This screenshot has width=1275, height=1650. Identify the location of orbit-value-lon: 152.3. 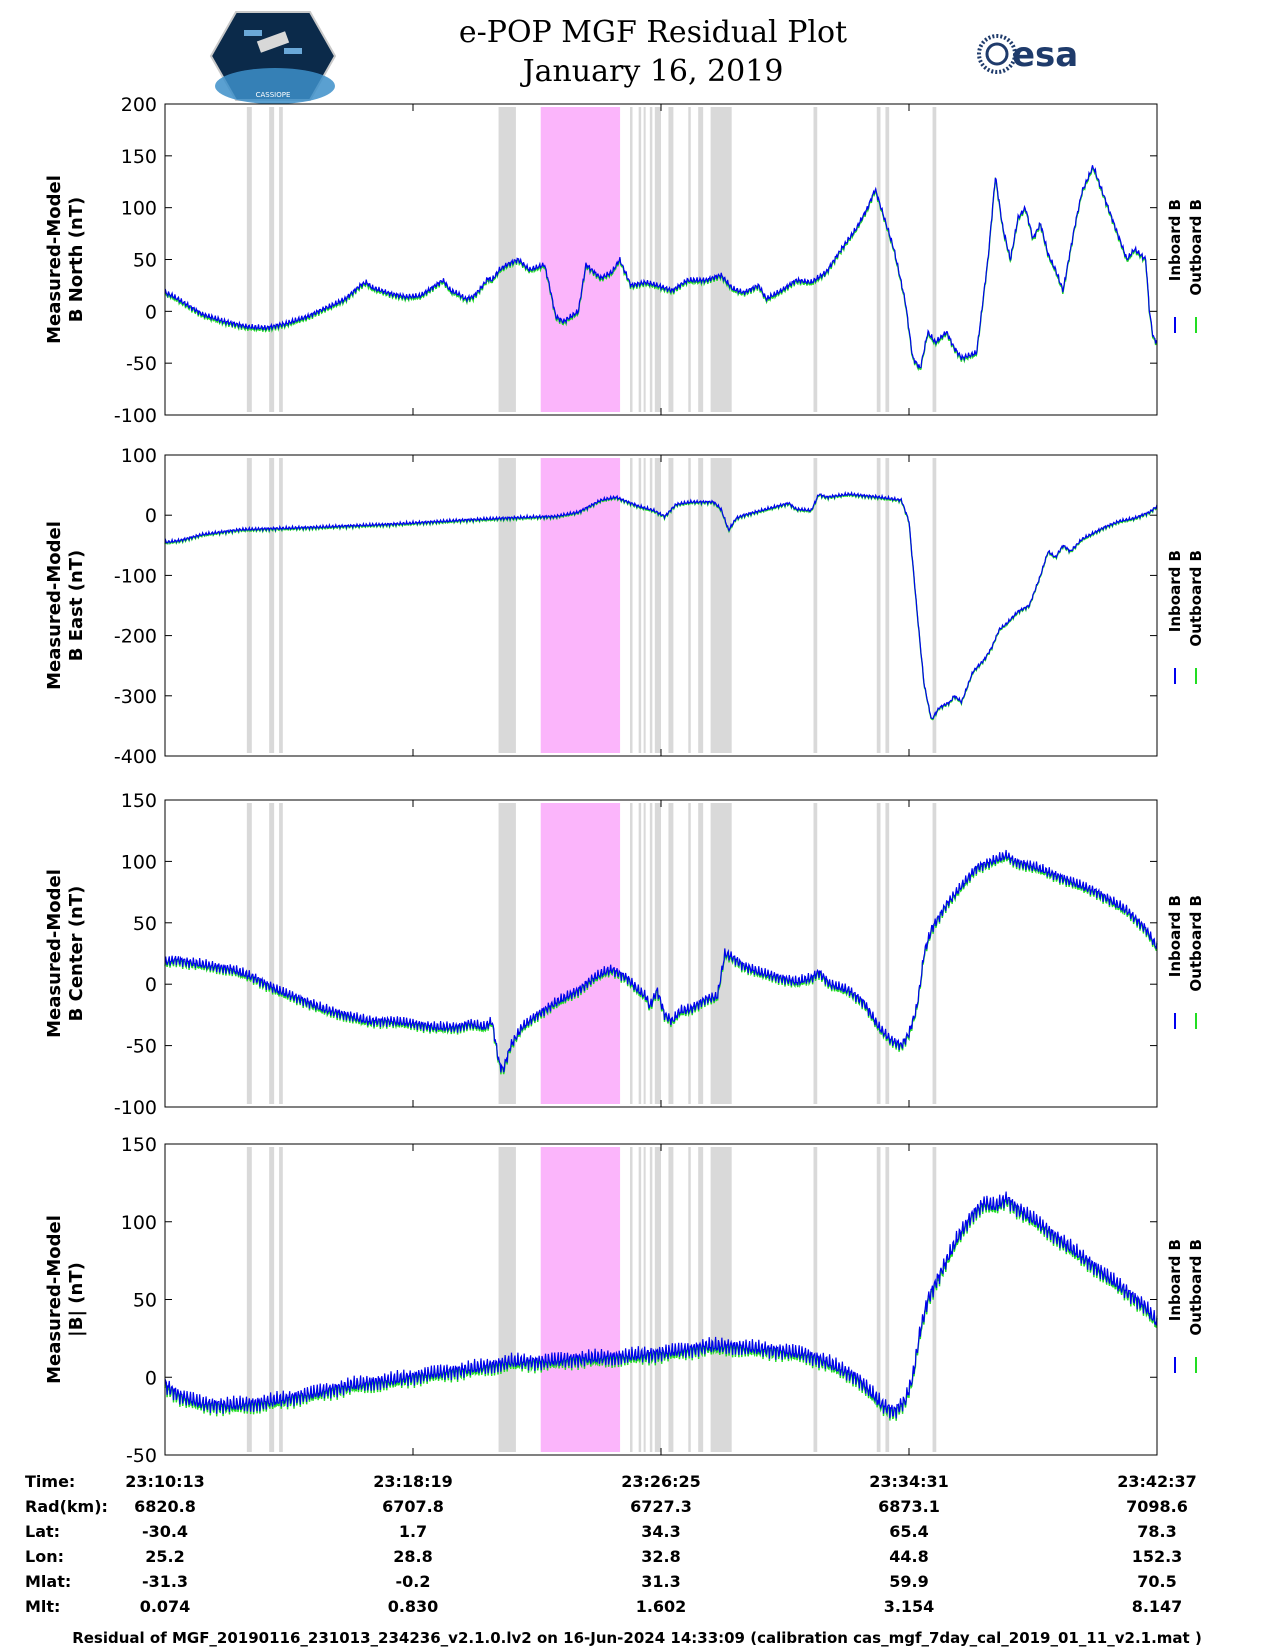
(1157, 1556).